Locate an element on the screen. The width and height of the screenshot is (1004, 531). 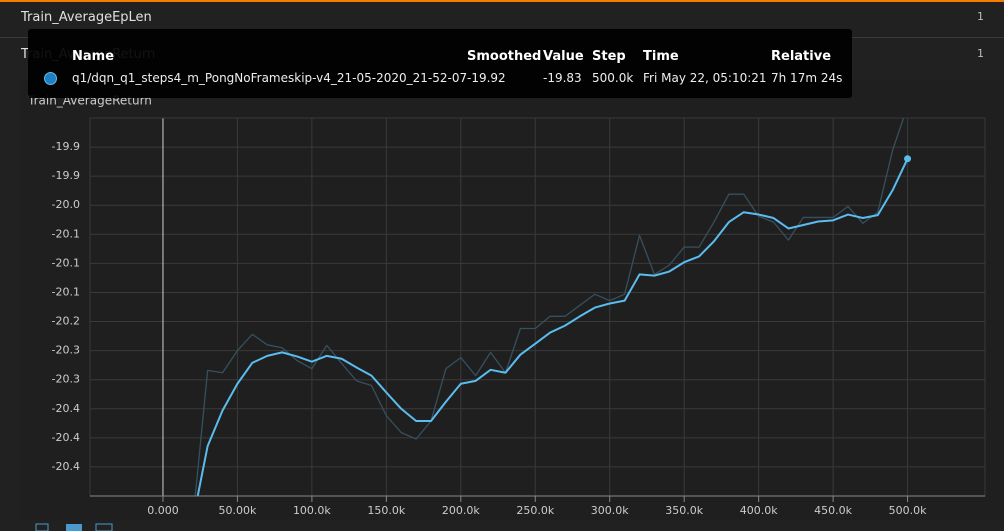
x-tick-label: 250.0k is located at coordinates (535, 510).